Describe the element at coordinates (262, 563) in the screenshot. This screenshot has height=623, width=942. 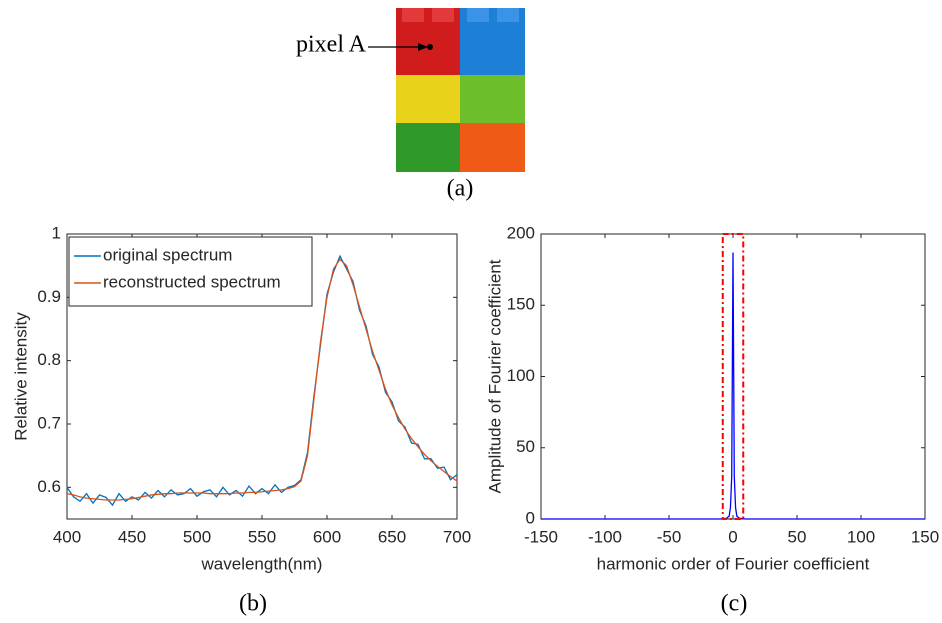
I see `x-axis-label: wavelength(nm)` at that location.